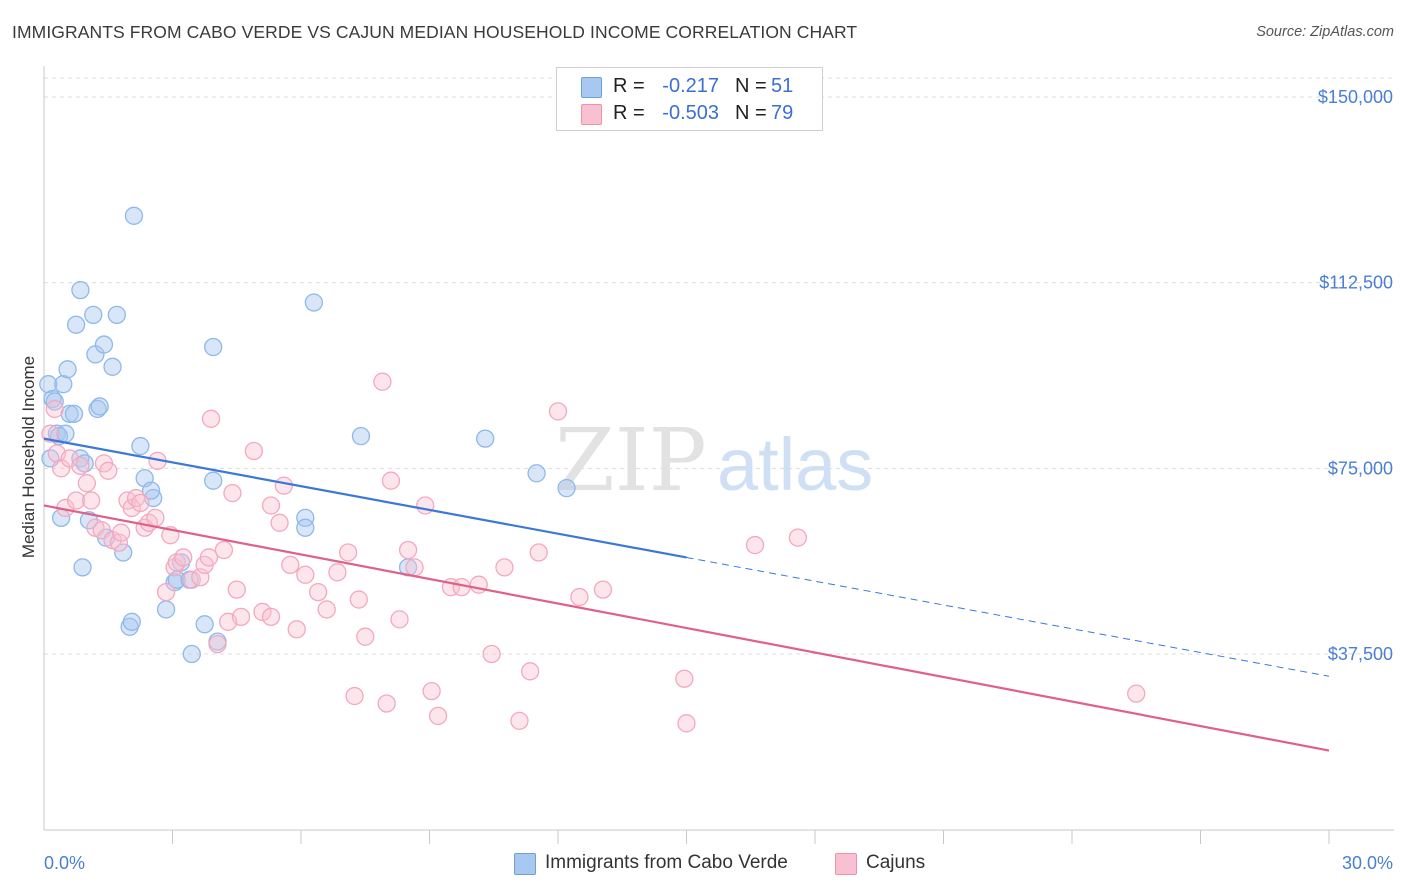 Image resolution: width=1406 pixels, height=892 pixels. What do you see at coordinates (666, 862) in the screenshot?
I see `bottom-legend-label: Immigrants from Cabo Verde` at bounding box center [666, 862].